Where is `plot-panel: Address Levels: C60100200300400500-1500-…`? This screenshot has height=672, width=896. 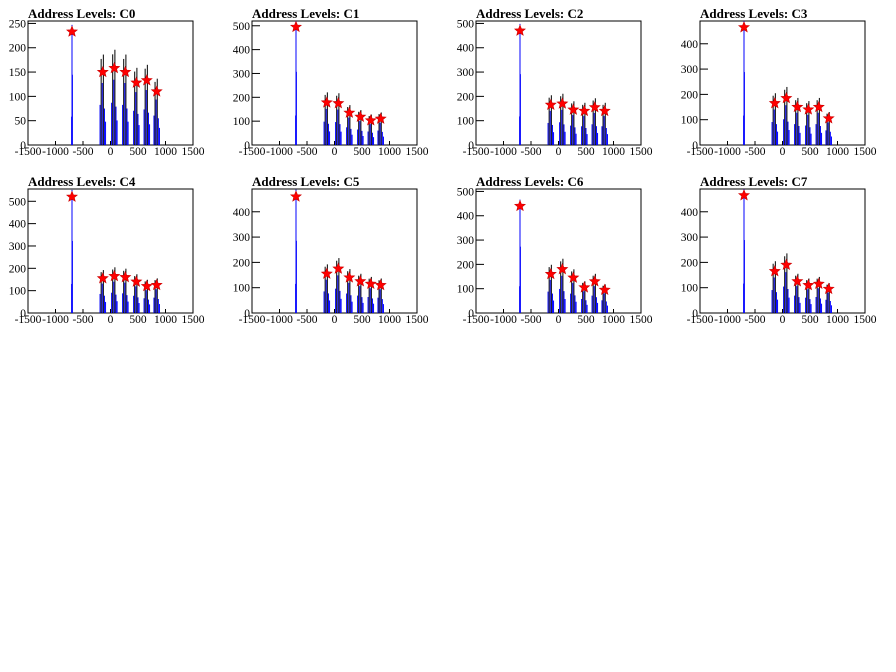
plot-panel: Address Levels: C60100200300400500-1500-… is located at coordinates (555, 250).